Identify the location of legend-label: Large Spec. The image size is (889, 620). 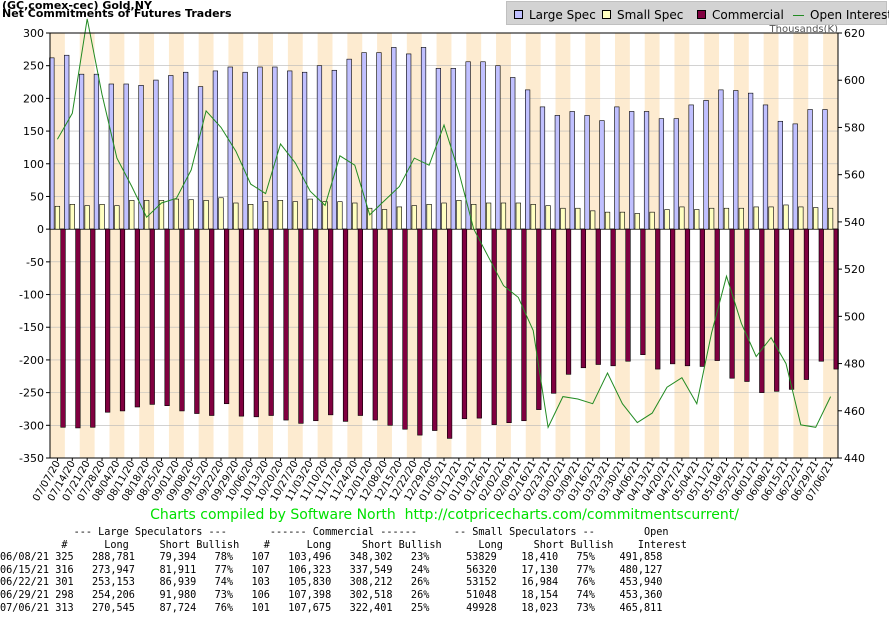
(562, 15).